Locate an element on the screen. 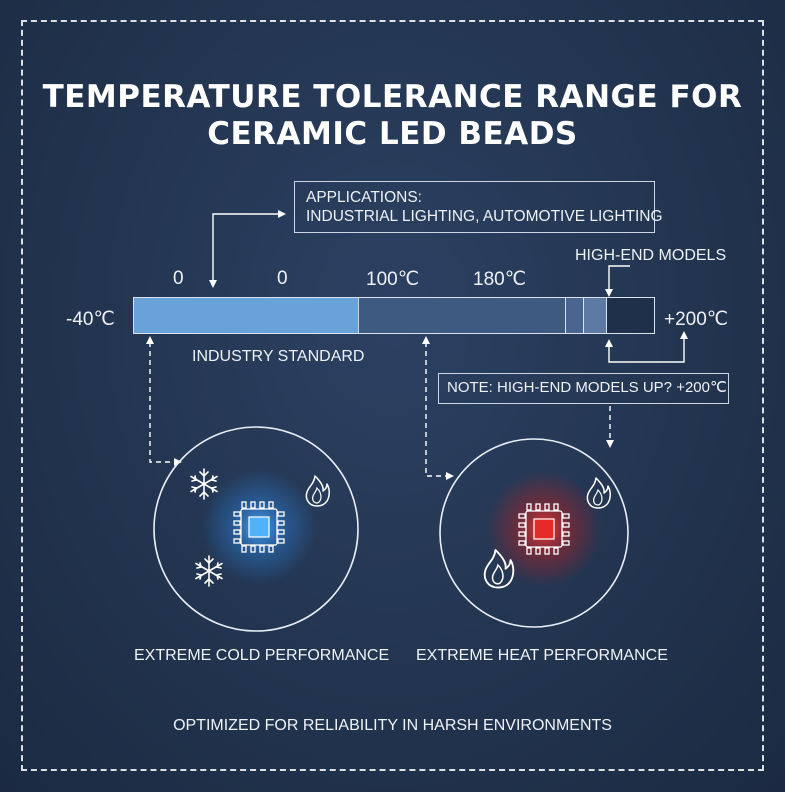  heat-panel-circle is located at coordinates (534, 533).